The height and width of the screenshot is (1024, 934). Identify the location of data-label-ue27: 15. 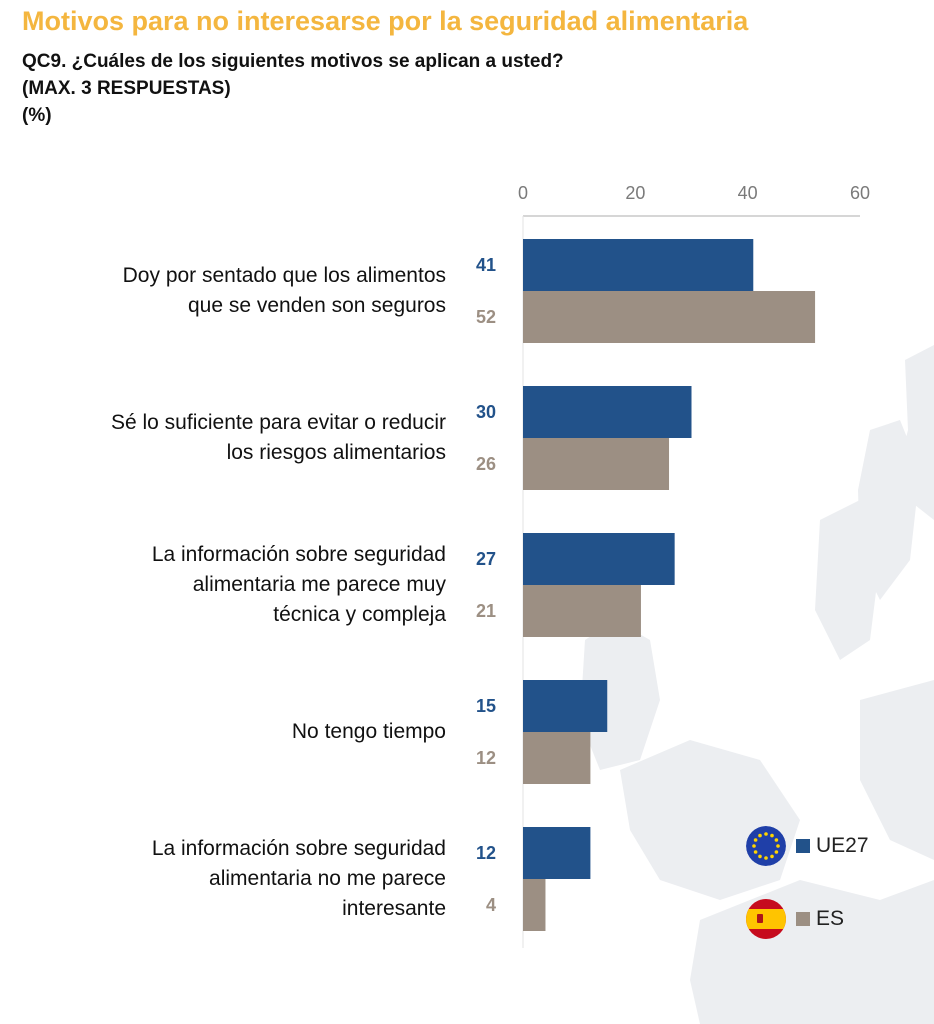
(486, 706).